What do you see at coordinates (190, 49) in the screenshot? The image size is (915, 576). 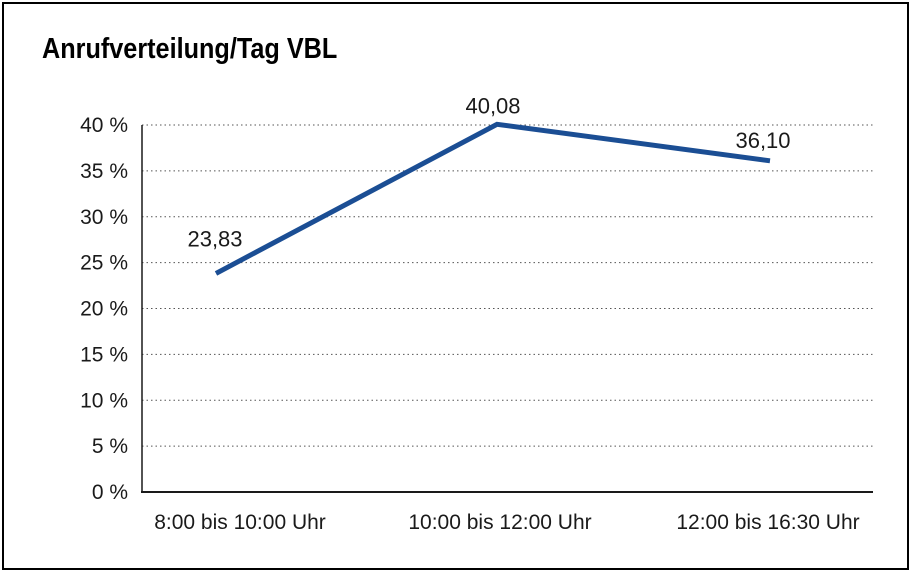 I see `chart-title: Anrufverteilung/Tag VBL` at bounding box center [190, 49].